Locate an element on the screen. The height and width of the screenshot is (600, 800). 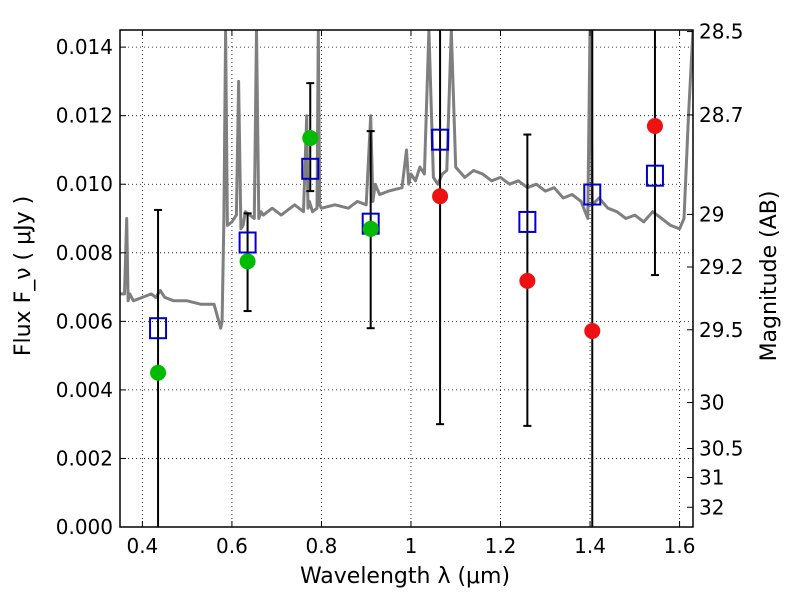
y2-tick-label: 32 is located at coordinates (711, 507).